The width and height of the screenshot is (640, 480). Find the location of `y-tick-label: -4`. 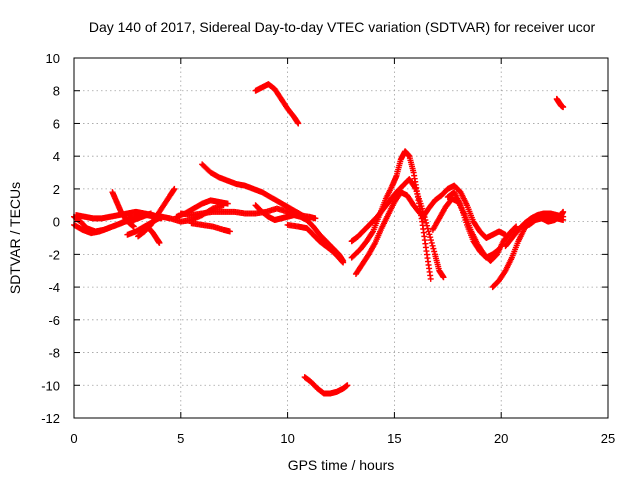

y-tick-label: -4 is located at coordinates (54, 287).